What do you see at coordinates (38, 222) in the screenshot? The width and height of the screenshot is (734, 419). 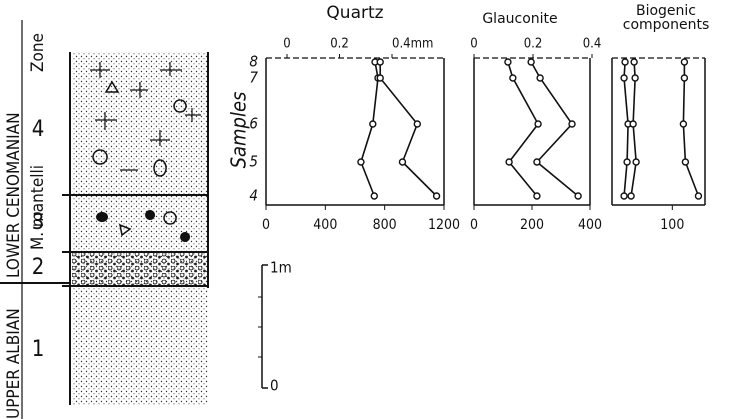 I see `bed-label: 3` at bounding box center [38, 222].